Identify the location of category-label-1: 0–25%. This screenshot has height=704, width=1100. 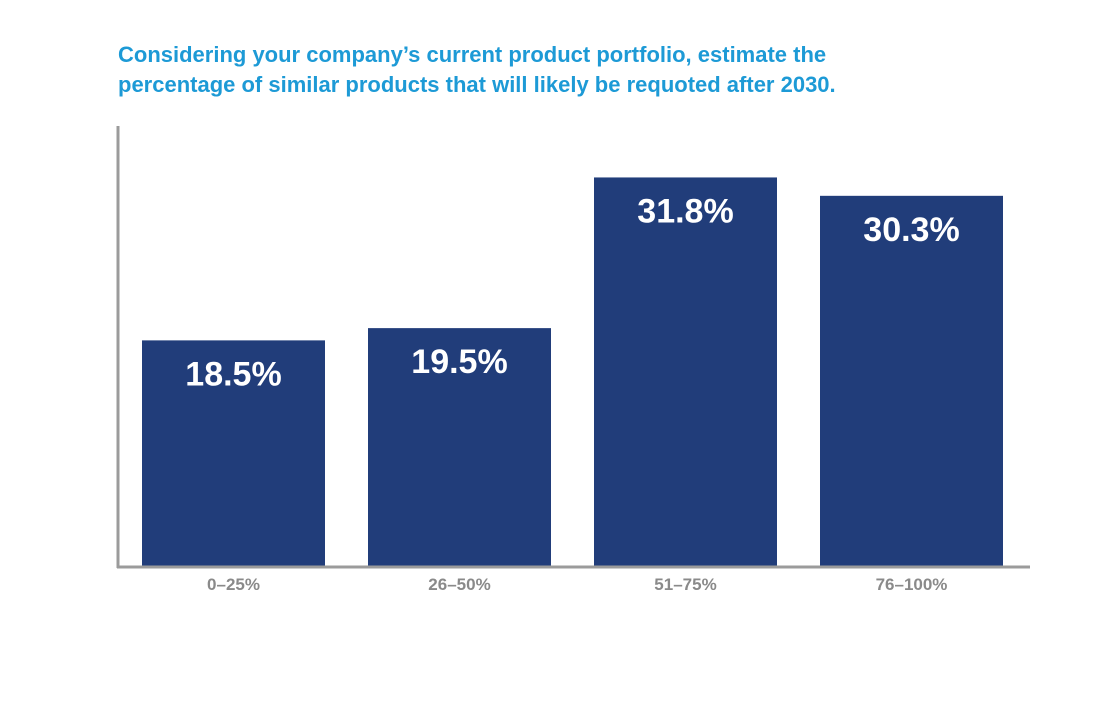
(233, 584).